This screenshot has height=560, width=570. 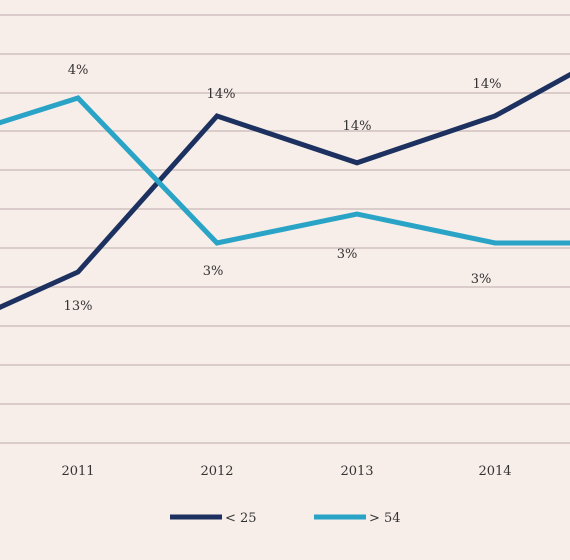 What do you see at coordinates (241, 518) in the screenshot?
I see `legend-label: < 25` at bounding box center [241, 518].